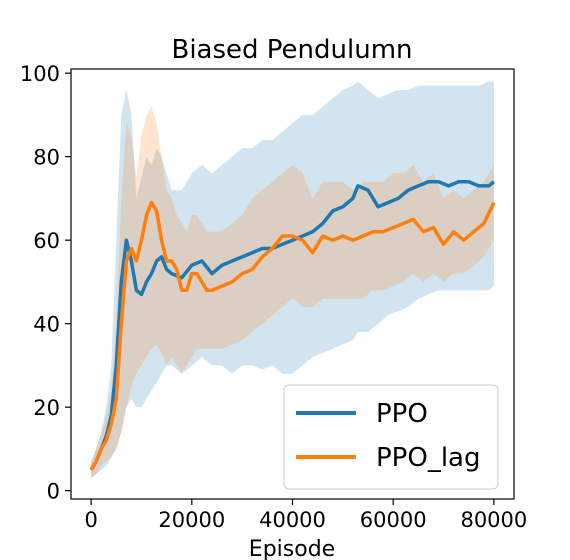  What do you see at coordinates (40, 74) in the screenshot?
I see `y-tick-label: 100` at bounding box center [40, 74].